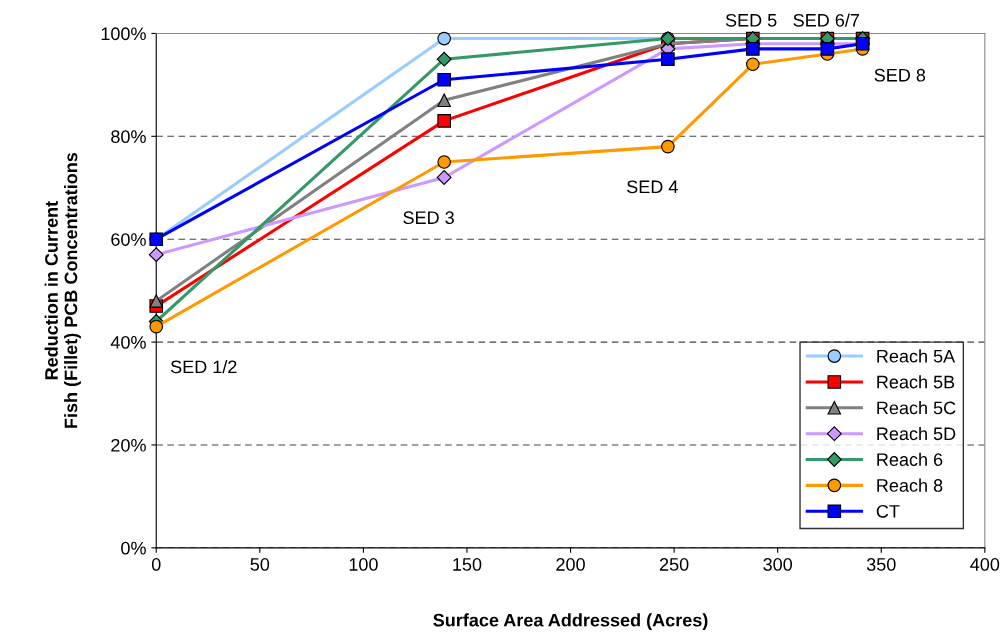  What do you see at coordinates (570, 564) in the screenshot?
I see `x-tick-label: 200` at bounding box center [570, 564].